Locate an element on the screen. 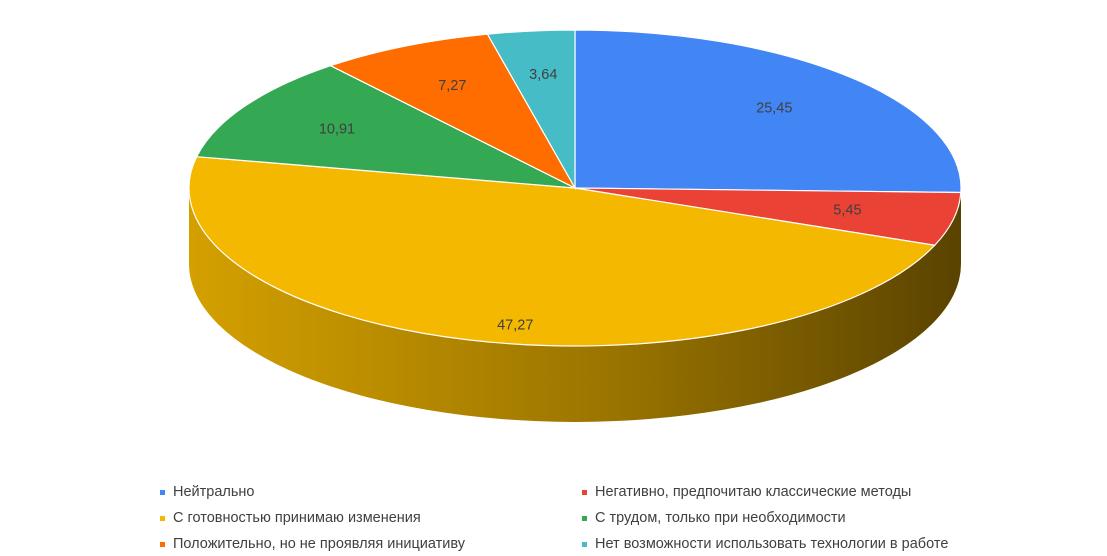 The image size is (1107, 556). legend-item-difficult: С трудом, только при необходимости is located at coordinates (714, 518).